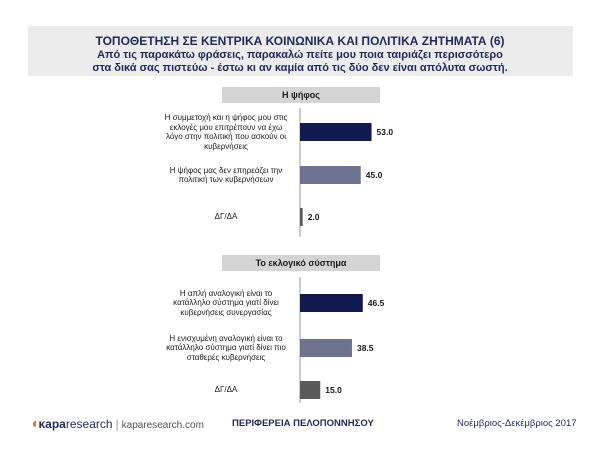  What do you see at coordinates (333, 390) in the screenshot?
I see `data-label: 15.0` at bounding box center [333, 390].